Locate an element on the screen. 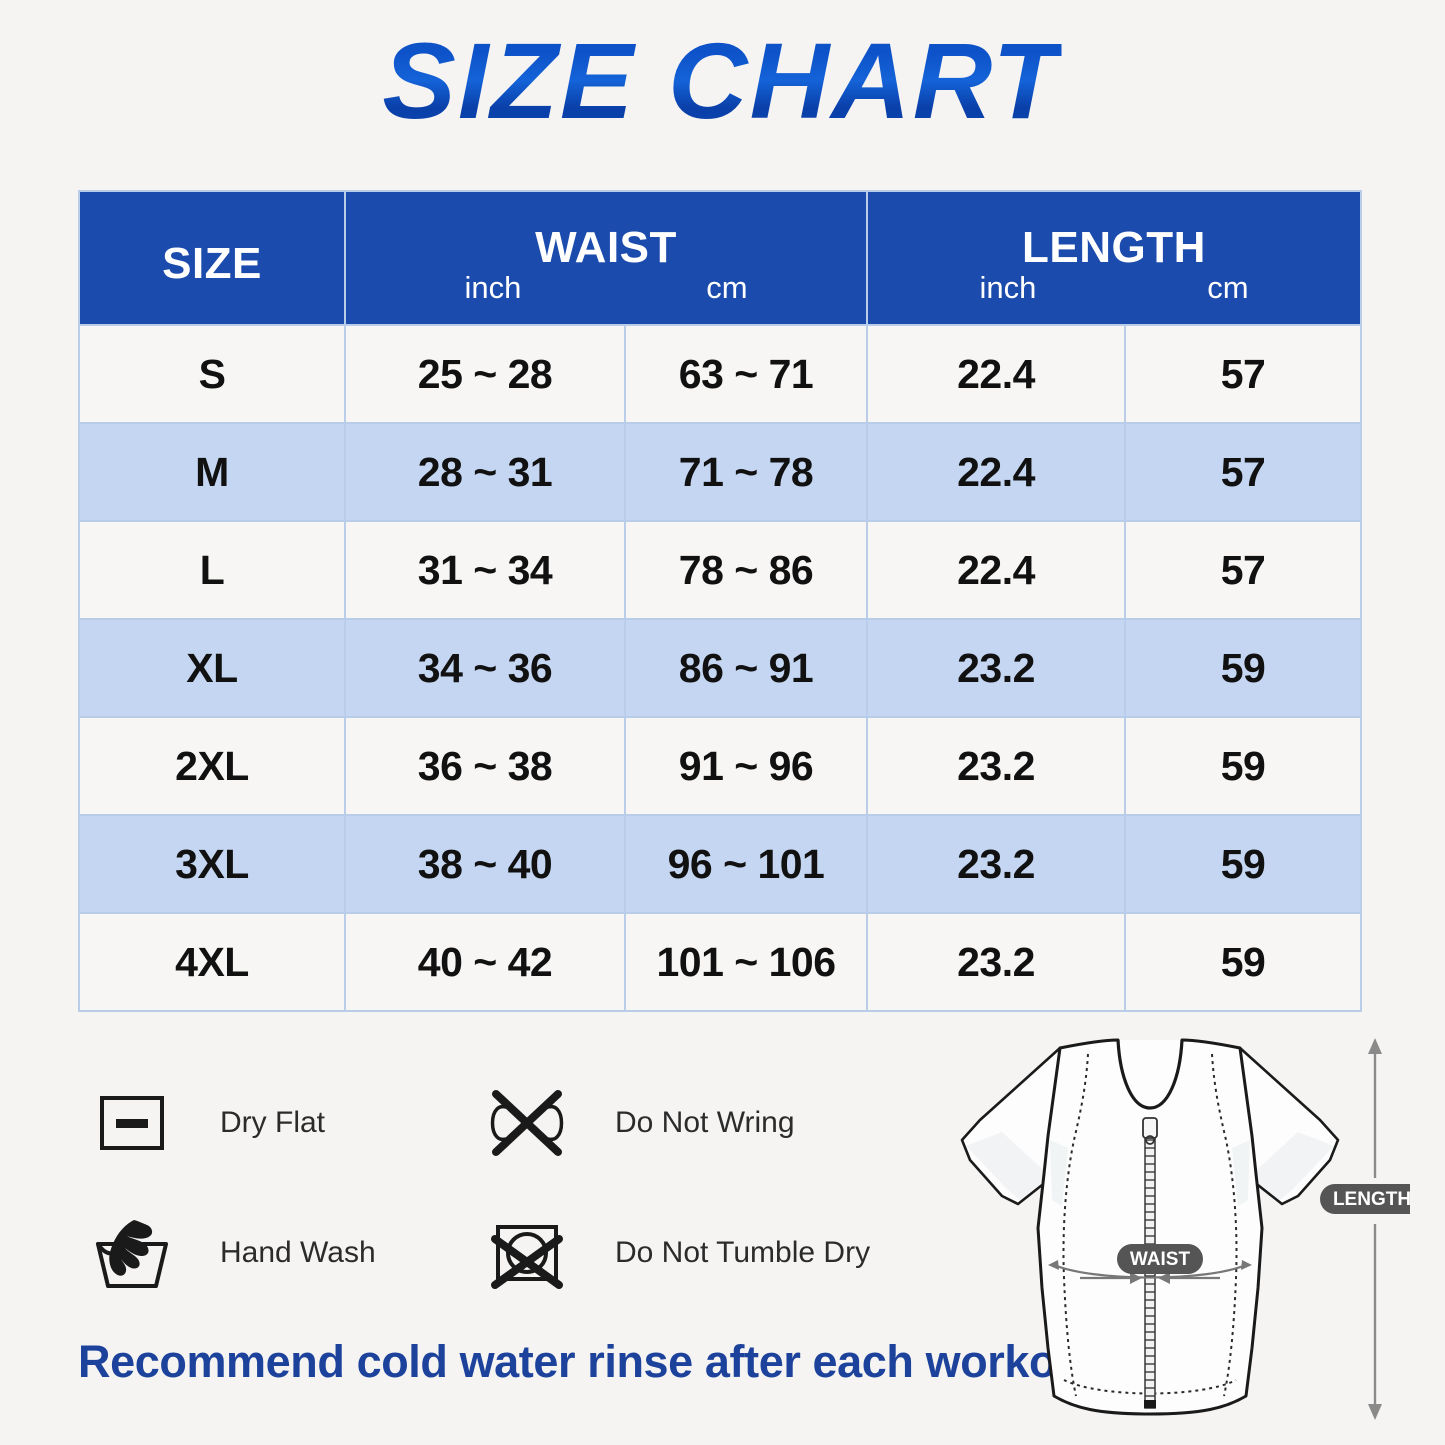 The image size is (1445, 1445). care-item-do-not-tumble-dry: Do Not Tumble Dry is located at coordinates (716, 1253).